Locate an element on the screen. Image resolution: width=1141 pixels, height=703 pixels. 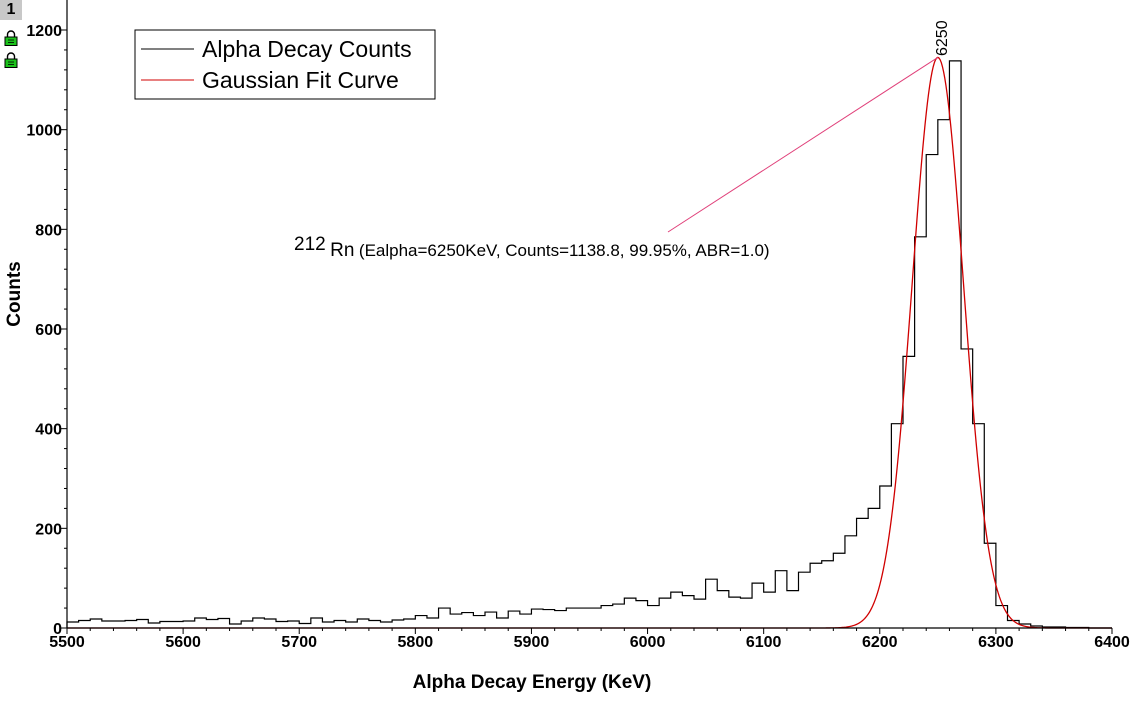
x-tick-label: 6000 is located at coordinates (648, 642).